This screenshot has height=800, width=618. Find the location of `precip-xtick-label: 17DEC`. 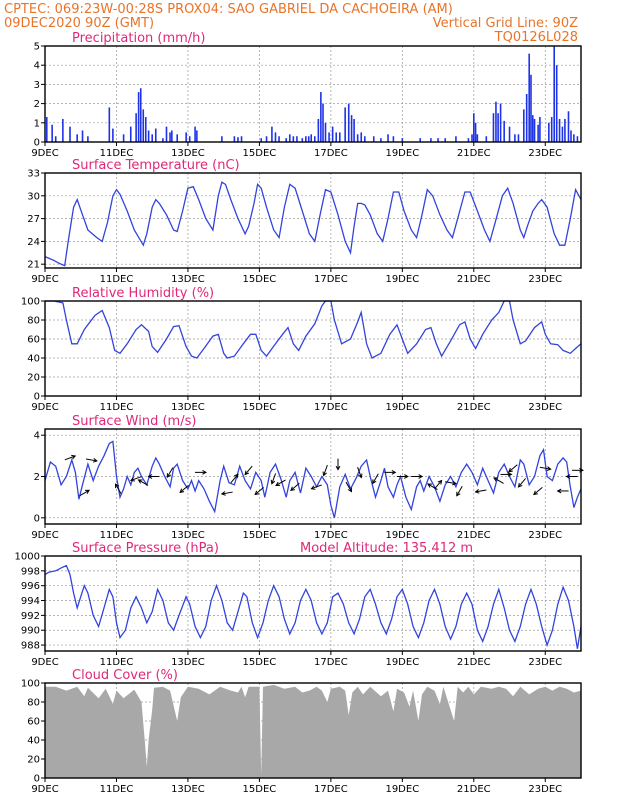

precip-xtick-label: 17DEC is located at coordinates (331, 153).